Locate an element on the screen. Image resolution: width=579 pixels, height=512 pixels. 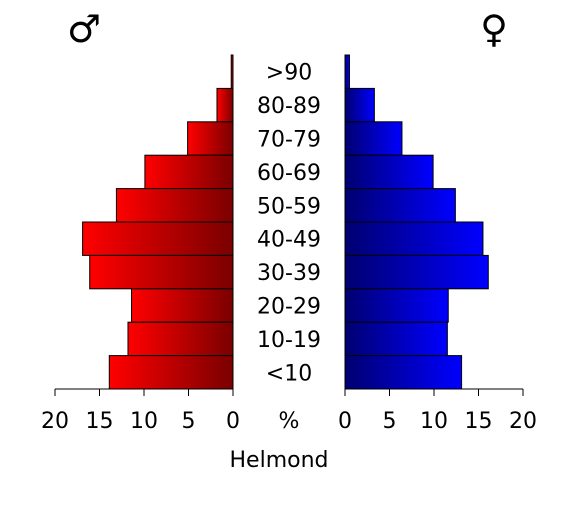
female-tick-label: 5 is located at coordinates (390, 421).